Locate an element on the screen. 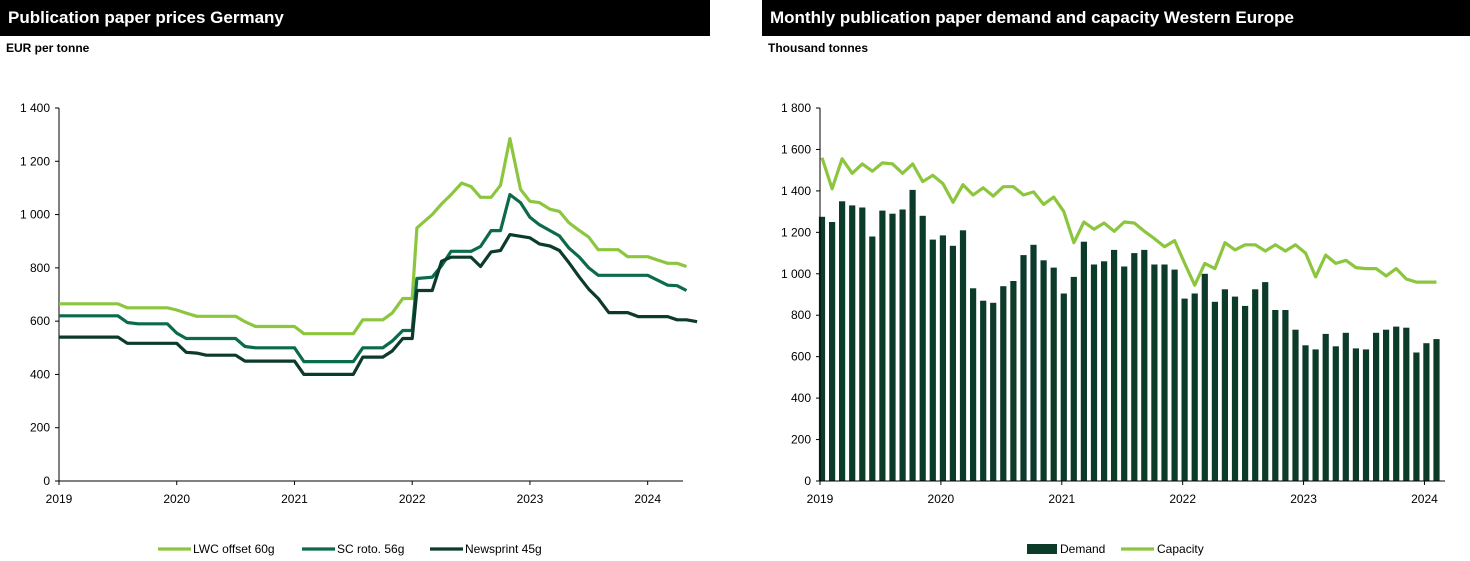 The width and height of the screenshot is (1470, 561). series-line-sc-roto-56g is located at coordinates (373, 278).